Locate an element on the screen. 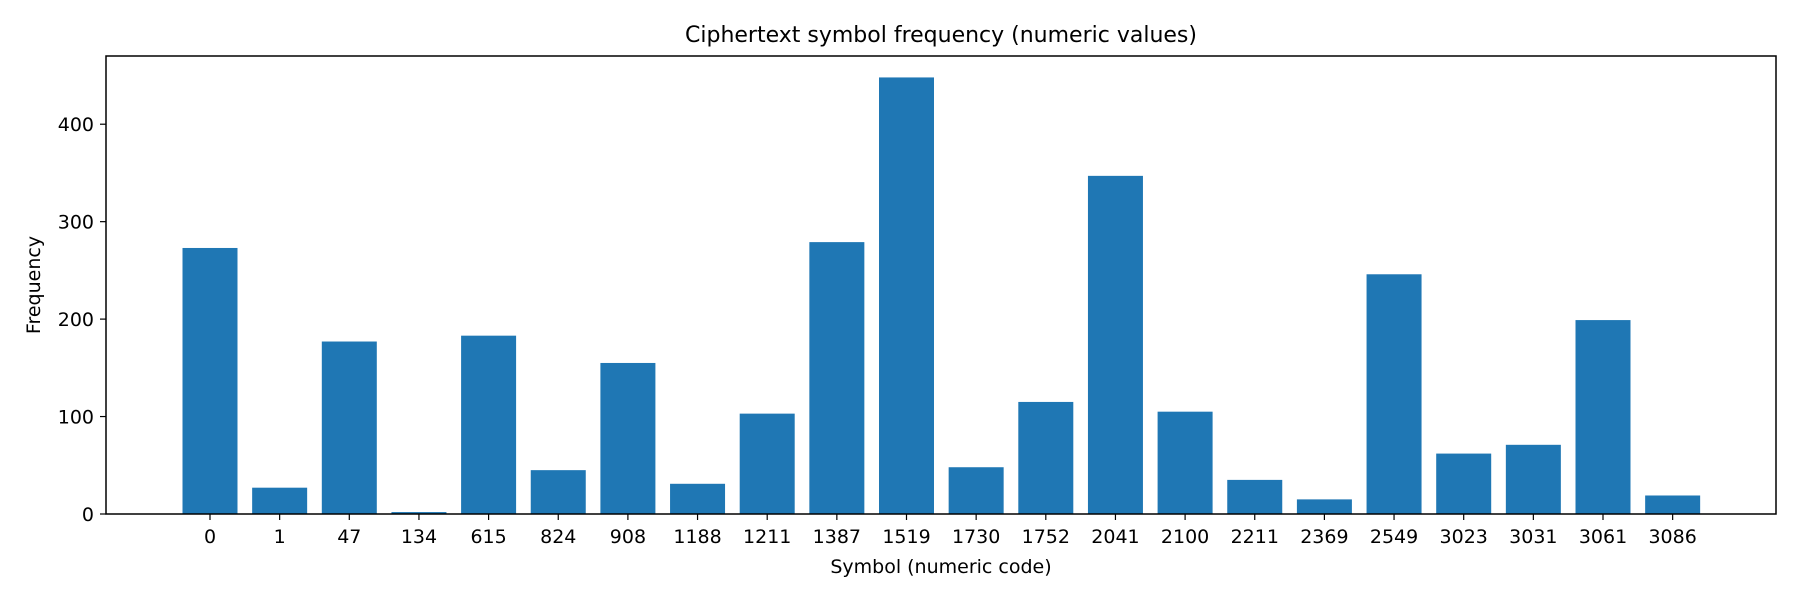  y-tick-label: 400 is located at coordinates (76, 125).